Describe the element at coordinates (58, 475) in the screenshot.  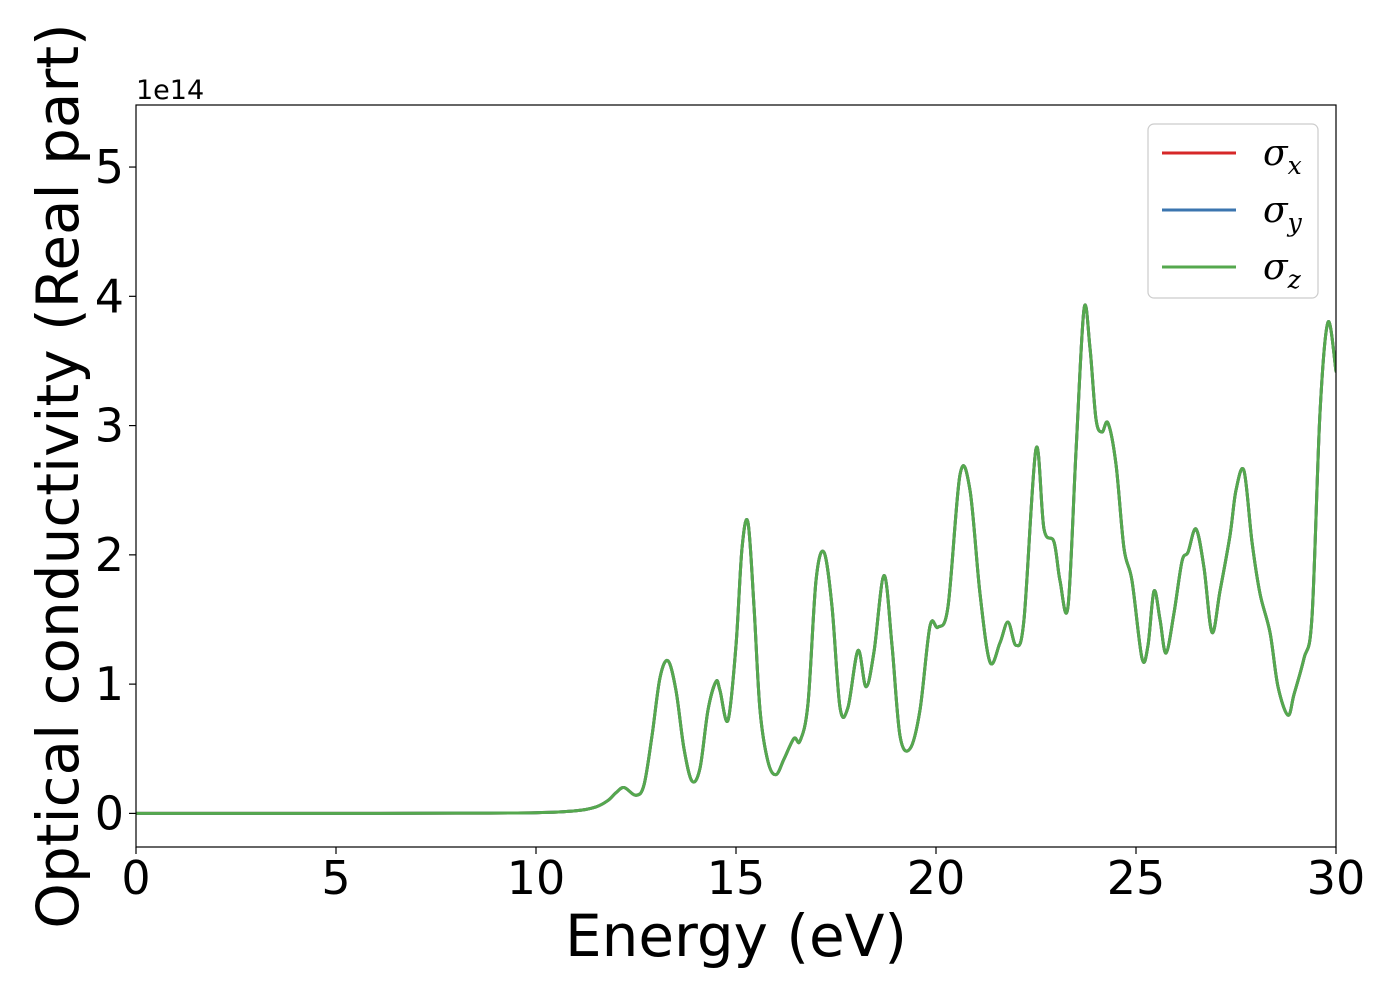
I see `y-axis-title: Optical conductivity (Real part)` at that location.